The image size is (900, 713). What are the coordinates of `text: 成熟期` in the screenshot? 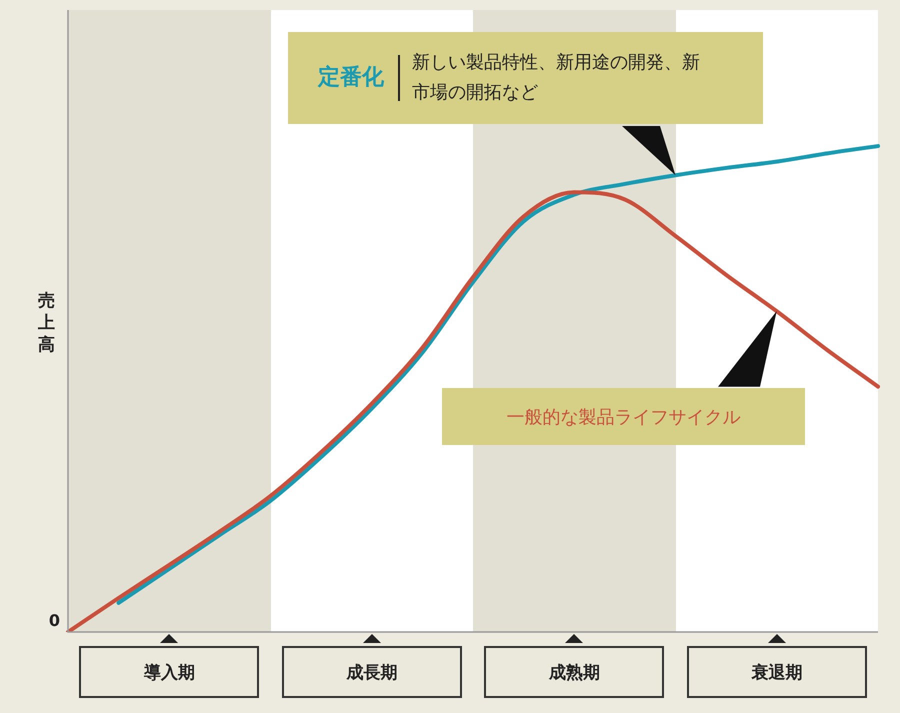 It's located at (574, 672).